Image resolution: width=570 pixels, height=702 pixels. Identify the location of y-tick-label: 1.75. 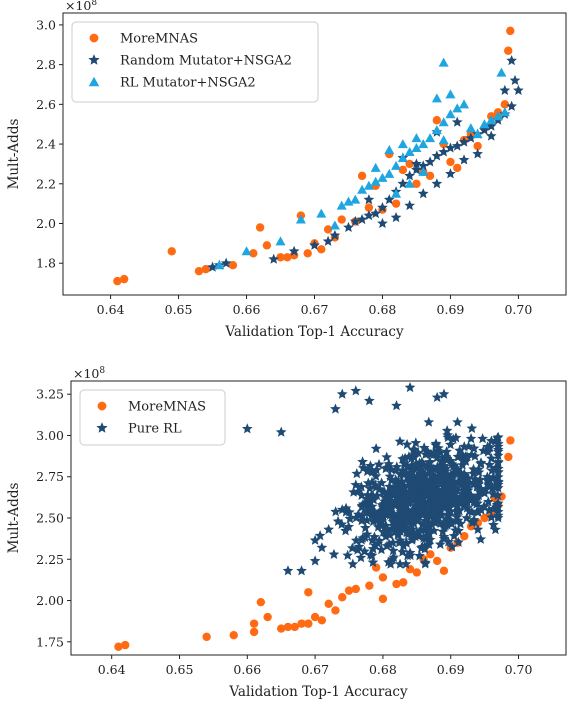
(50, 641).